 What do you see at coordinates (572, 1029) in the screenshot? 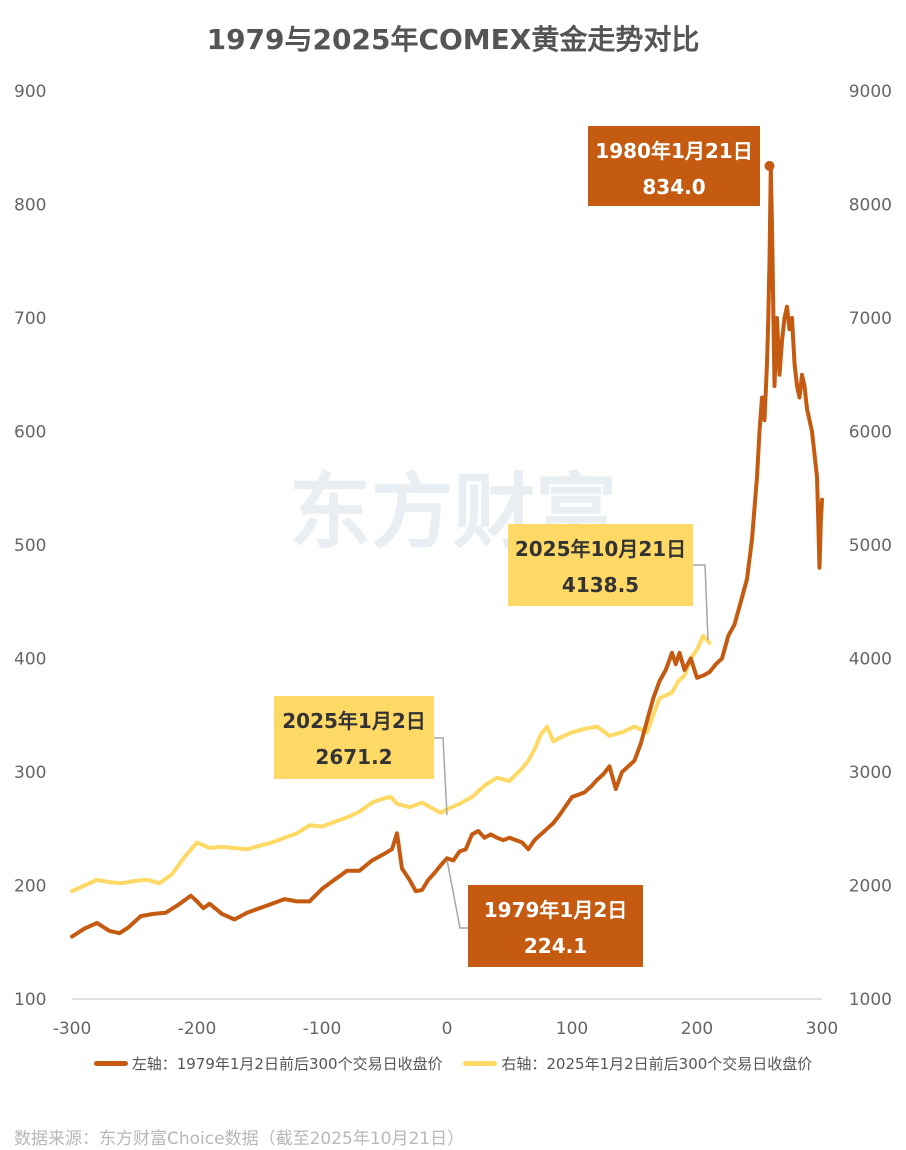
I see `x-tick-label-4: 100` at bounding box center [572, 1029].